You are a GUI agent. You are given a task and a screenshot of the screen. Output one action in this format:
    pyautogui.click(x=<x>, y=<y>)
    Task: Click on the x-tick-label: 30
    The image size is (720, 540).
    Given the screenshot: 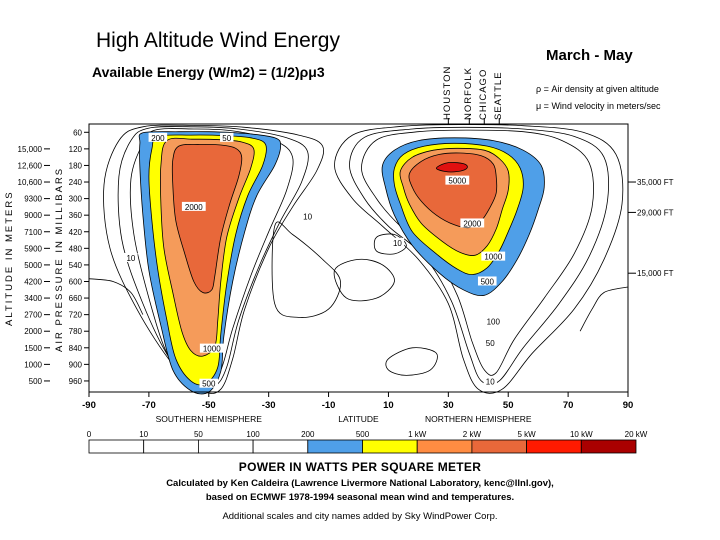 What is the action you would take?
    pyautogui.click(x=448, y=405)
    